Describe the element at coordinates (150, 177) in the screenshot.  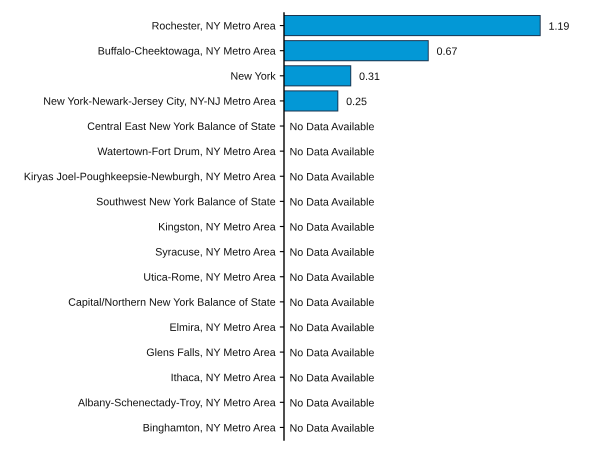
I see `y-tick-label: Kiryas Joel-Poughkeepsie-Newburgh, NY Metro Area` at that location.